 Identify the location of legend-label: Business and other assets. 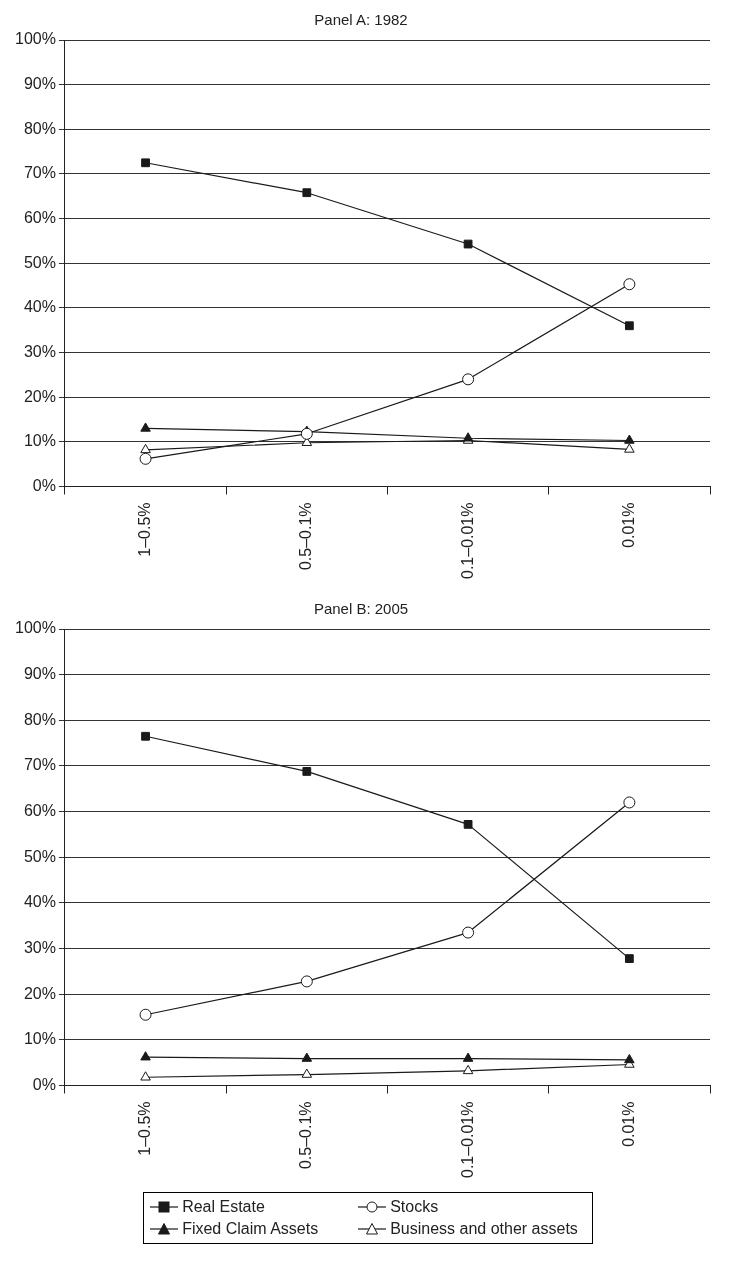
(484, 1229).